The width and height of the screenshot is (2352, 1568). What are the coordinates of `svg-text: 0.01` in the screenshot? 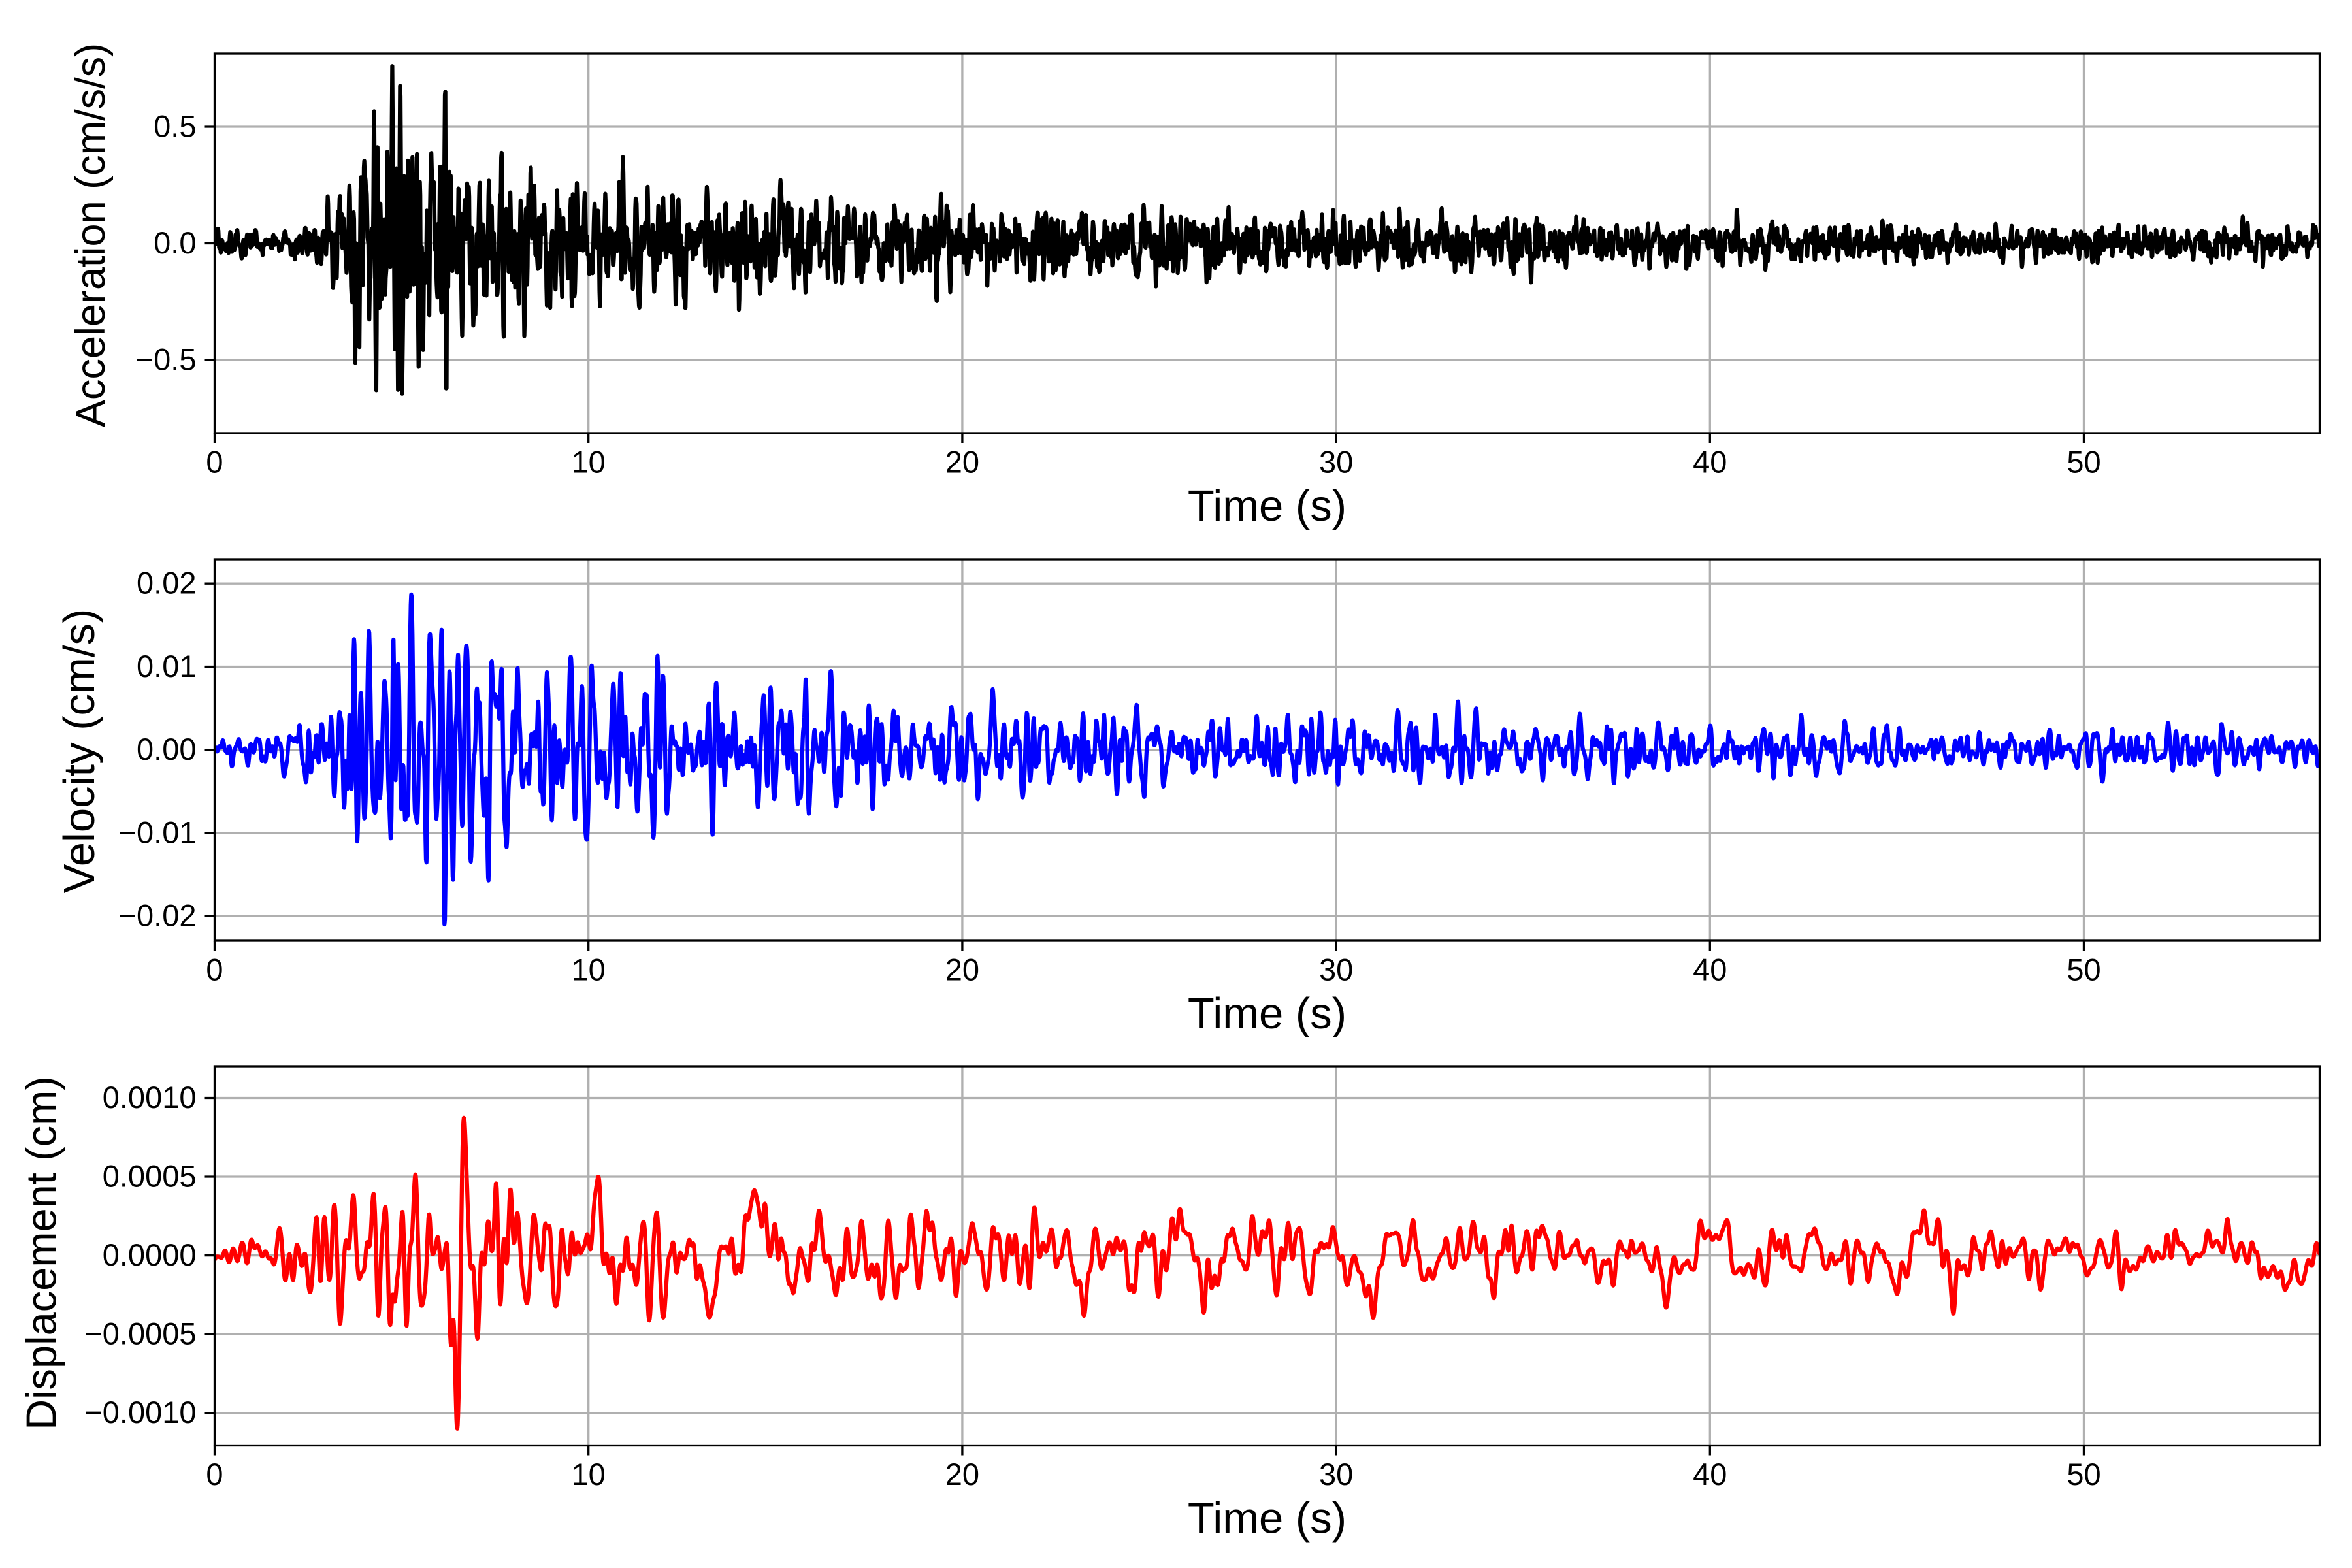 It's located at (166, 666).